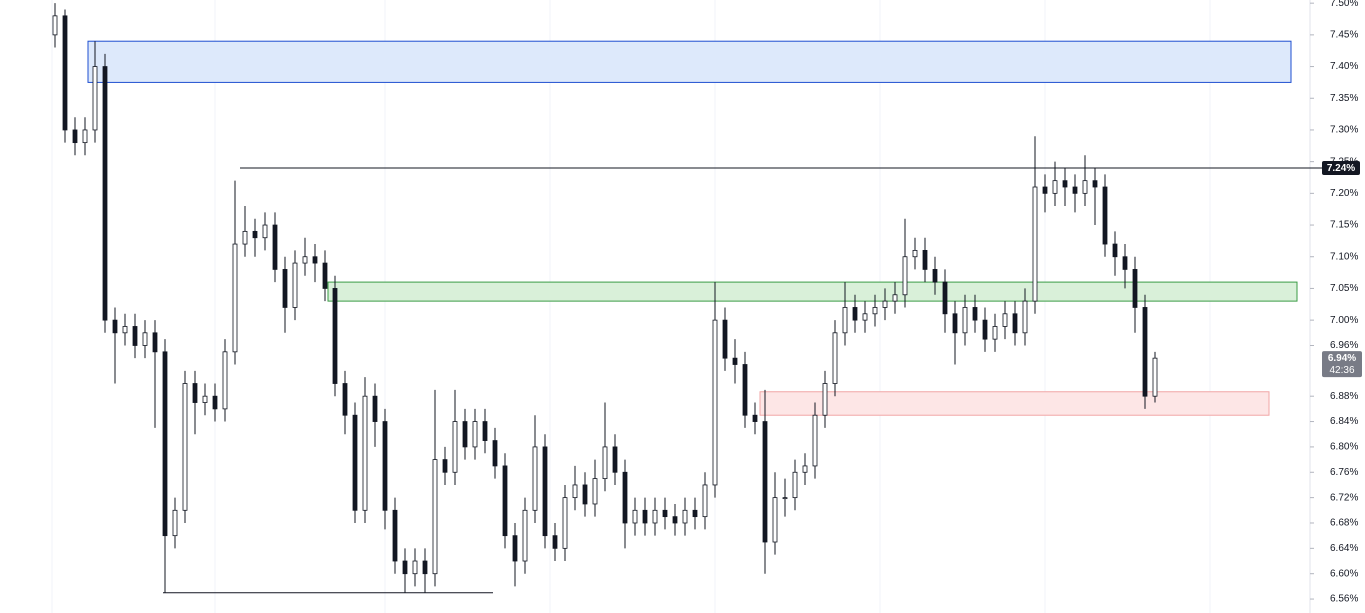 This screenshot has height=613, width=1365. Describe the element at coordinates (1344, 599) in the screenshot. I see `y-tick-label: 6.56%` at that location.